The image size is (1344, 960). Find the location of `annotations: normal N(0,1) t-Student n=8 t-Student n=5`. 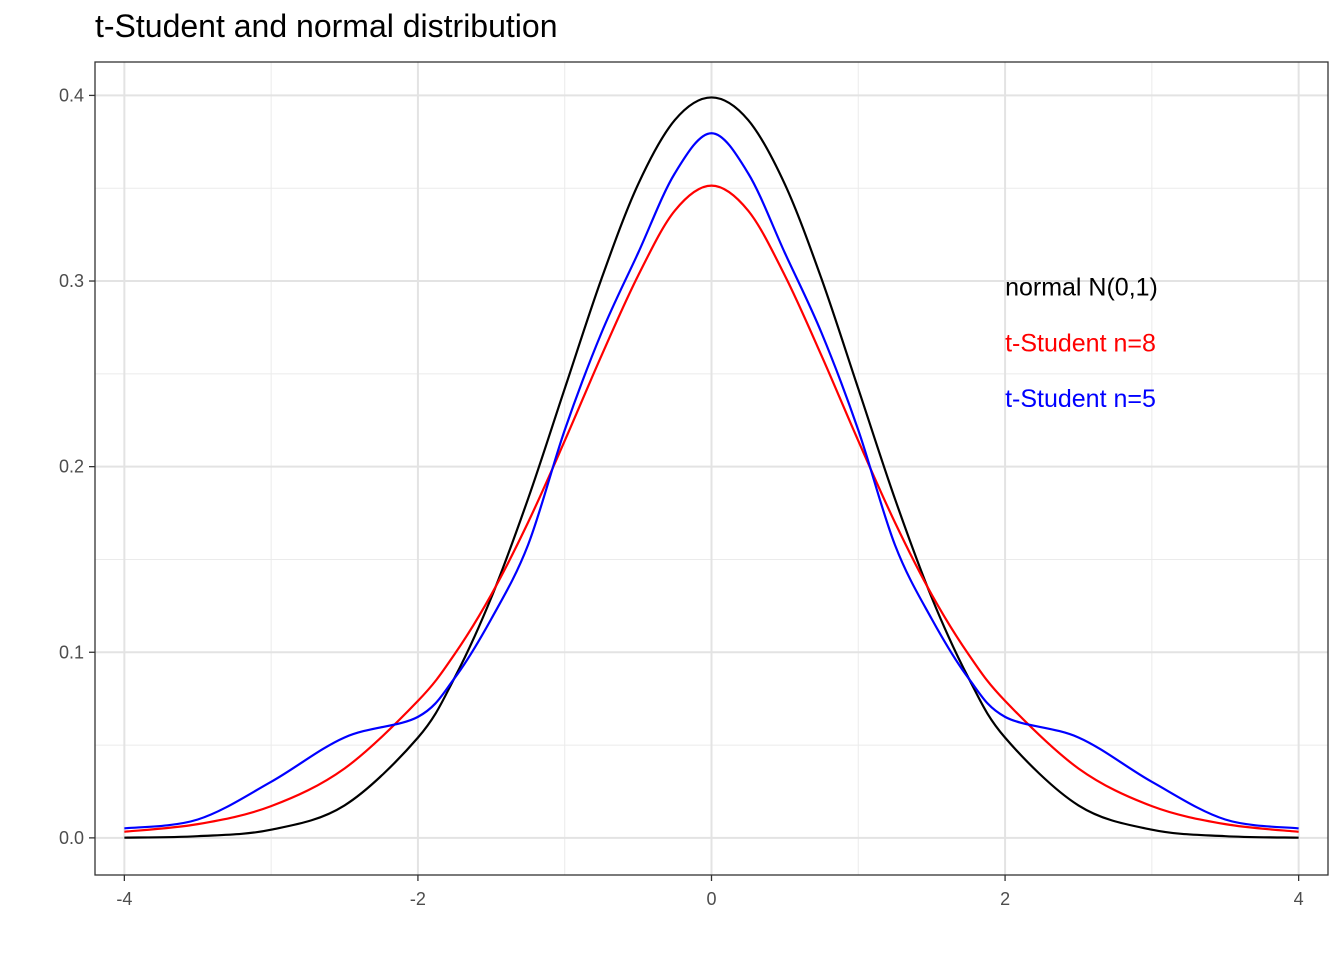

annotations: normal N(0,1) t-Student n=8 t-Student n=5 is located at coordinates (1081, 343).